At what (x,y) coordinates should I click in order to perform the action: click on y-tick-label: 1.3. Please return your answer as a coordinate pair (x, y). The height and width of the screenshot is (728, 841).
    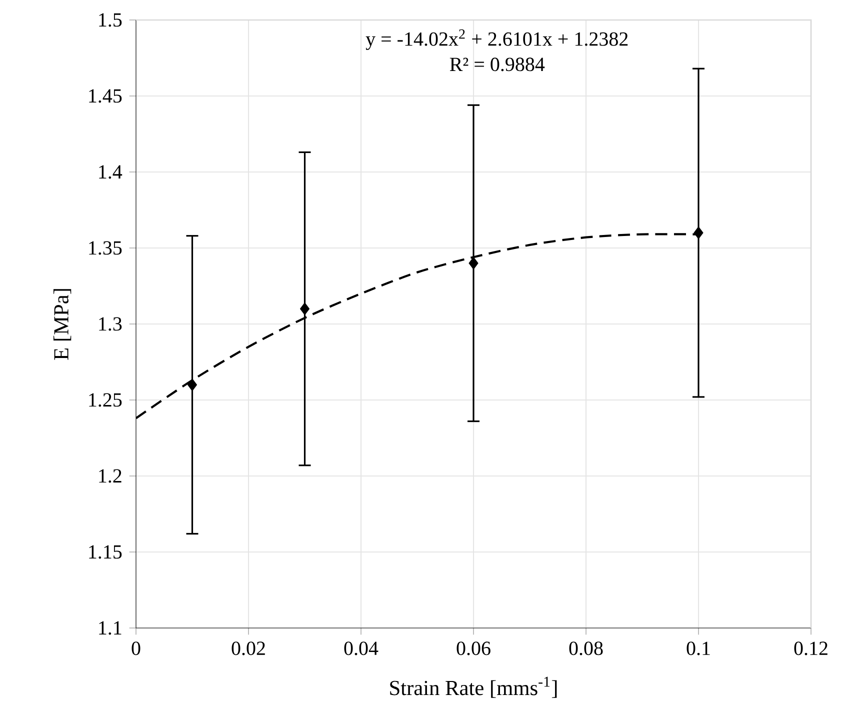
    Looking at the image, I should click on (110, 324).